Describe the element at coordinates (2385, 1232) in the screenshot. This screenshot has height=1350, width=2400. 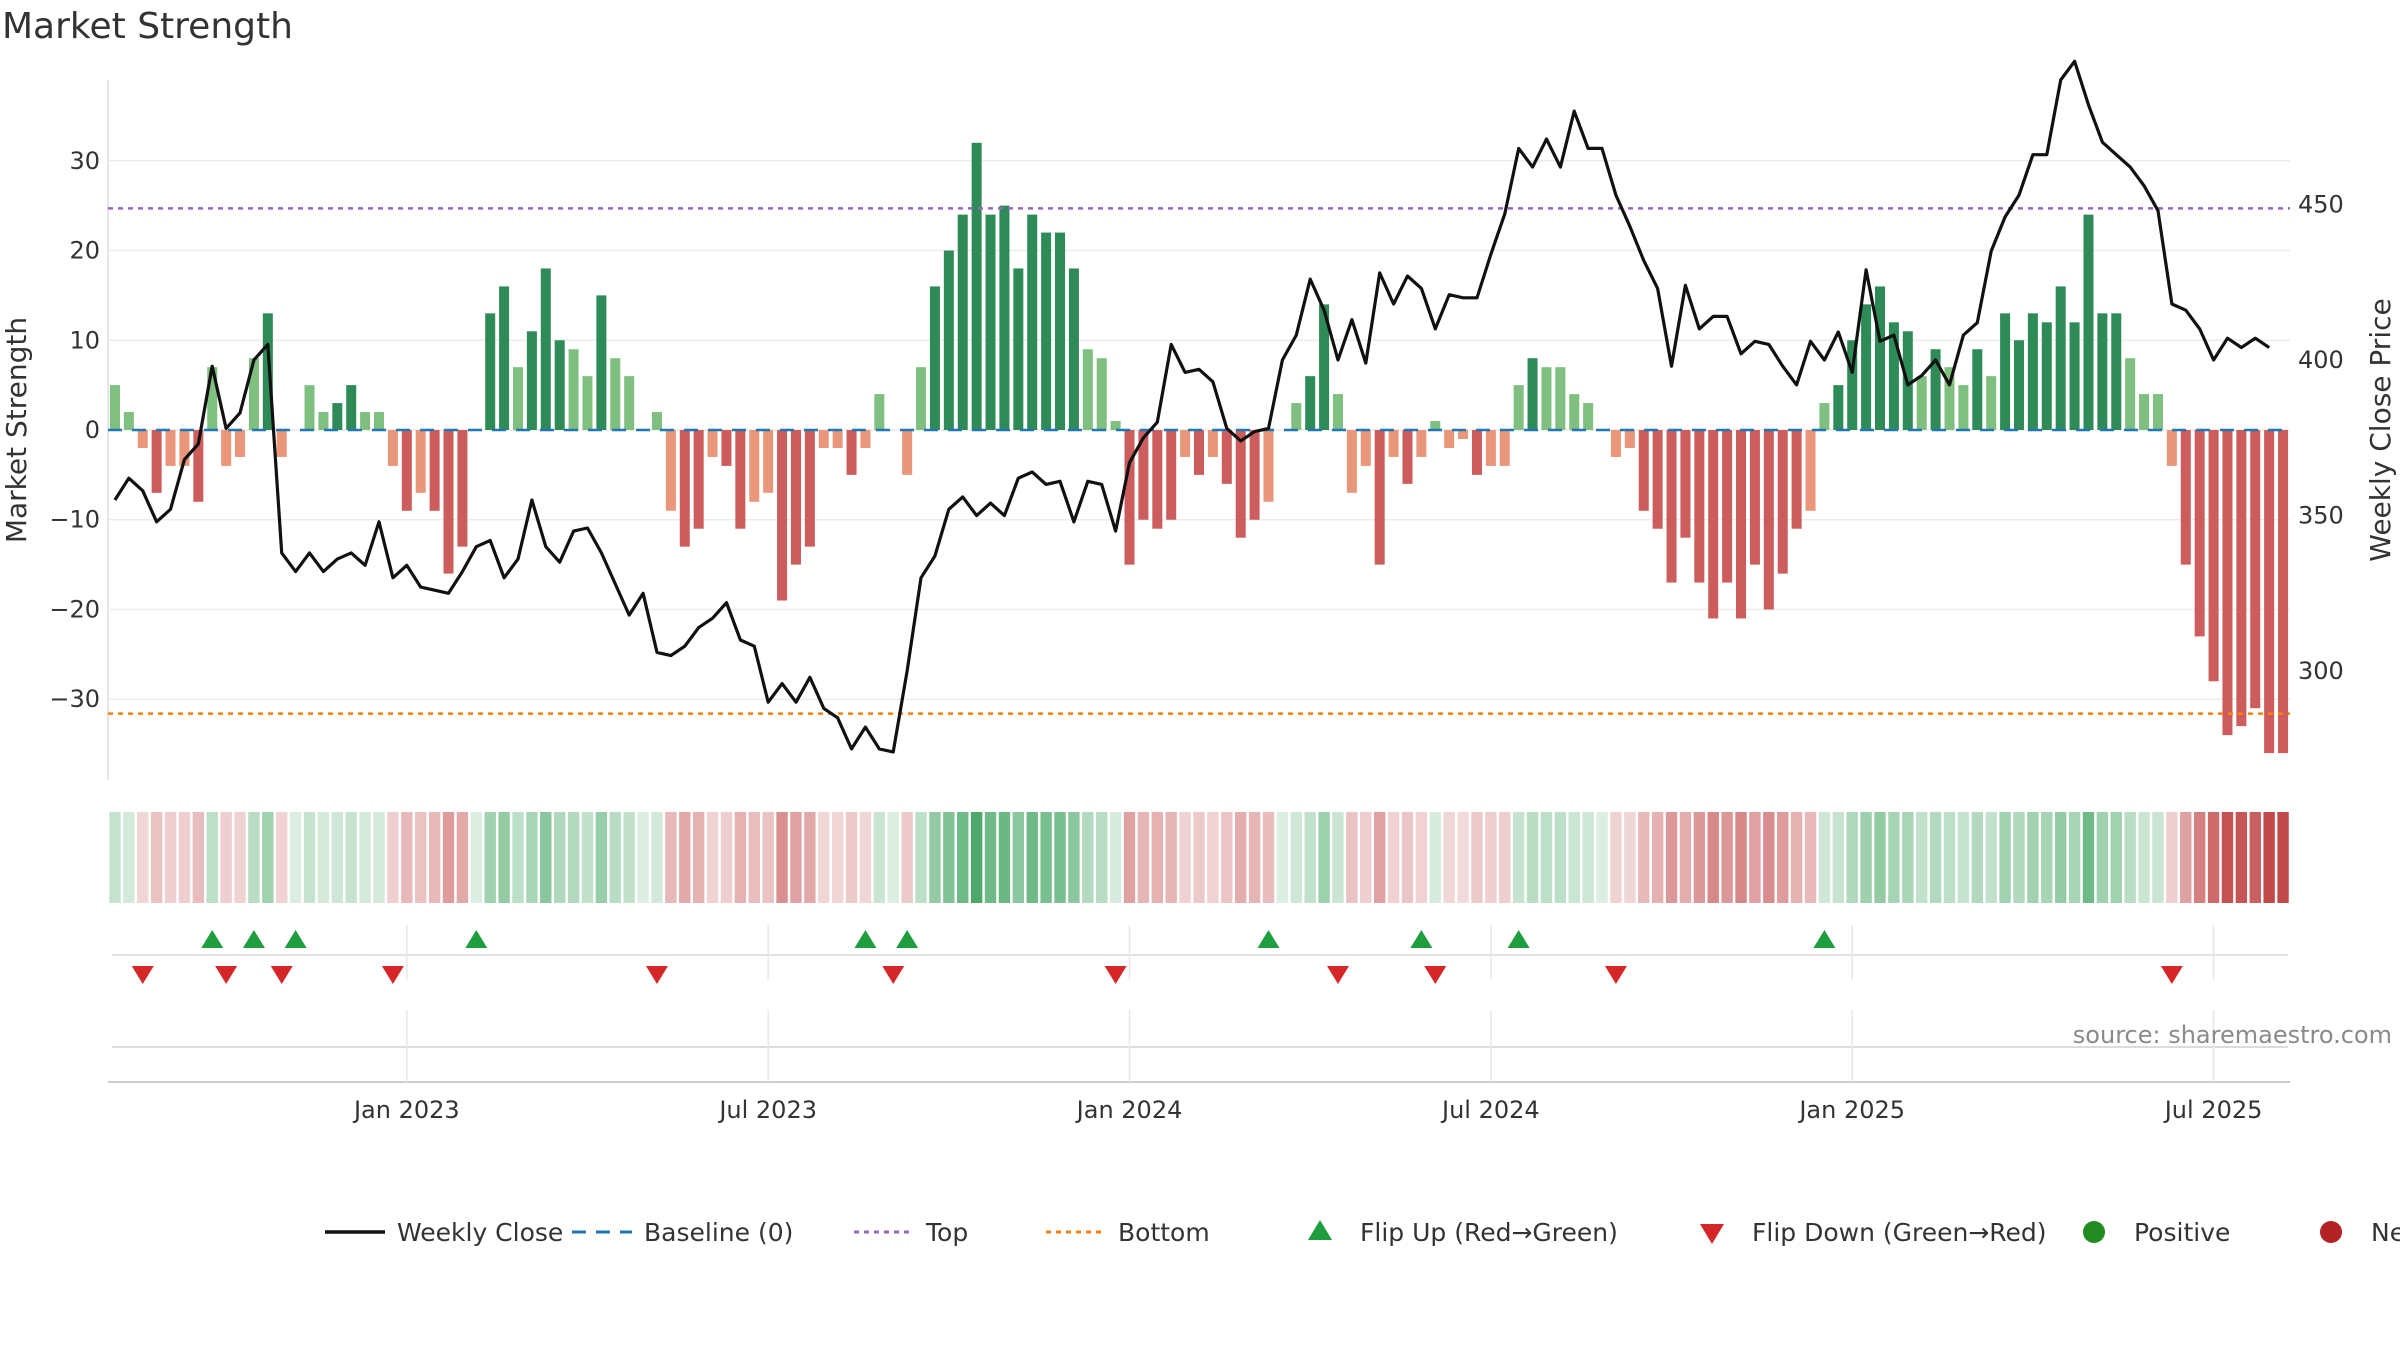
I see `legend-label: Negative` at that location.